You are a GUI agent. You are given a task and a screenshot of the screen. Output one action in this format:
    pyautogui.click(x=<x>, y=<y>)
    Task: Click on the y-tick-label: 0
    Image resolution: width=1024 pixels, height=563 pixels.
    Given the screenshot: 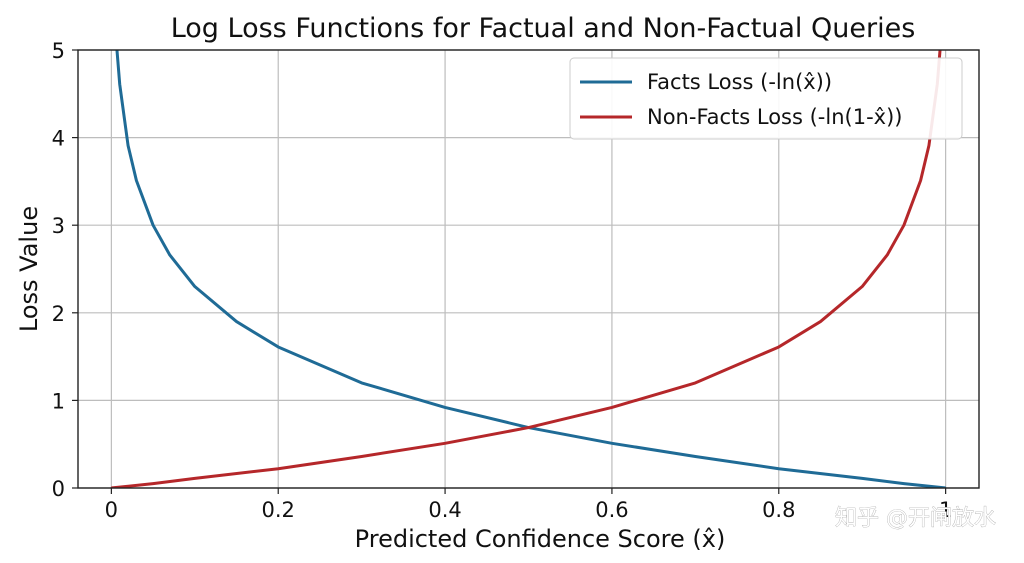 What is the action you would take?
    pyautogui.click(x=58, y=489)
    